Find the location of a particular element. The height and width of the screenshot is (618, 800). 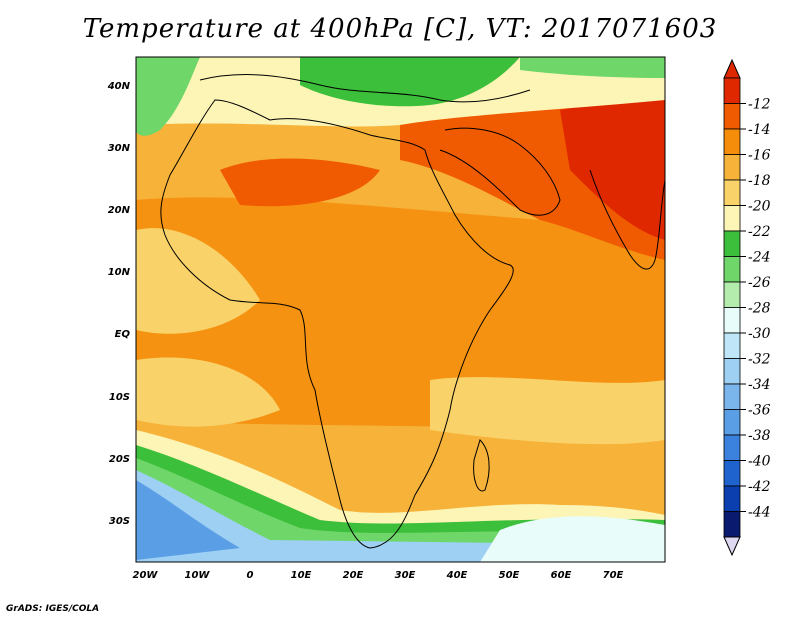

lon-tick-label: 20W is located at coordinates (146, 575).